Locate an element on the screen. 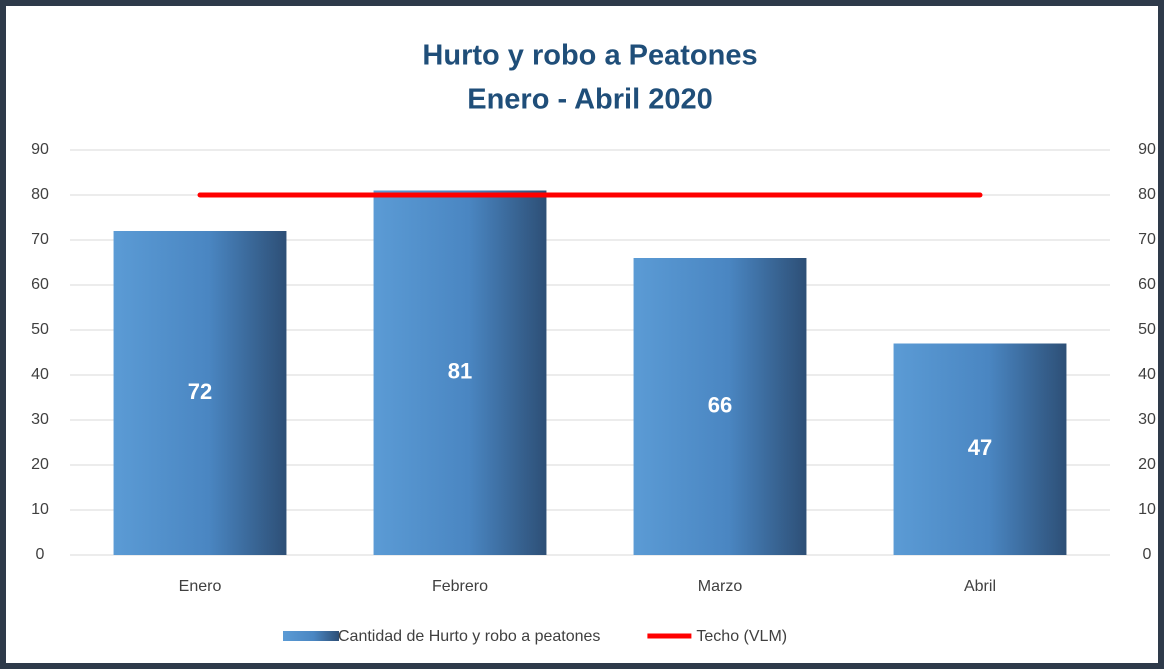 The width and height of the screenshot is (1164, 669). y-tick-label: 50 is located at coordinates (40, 329).